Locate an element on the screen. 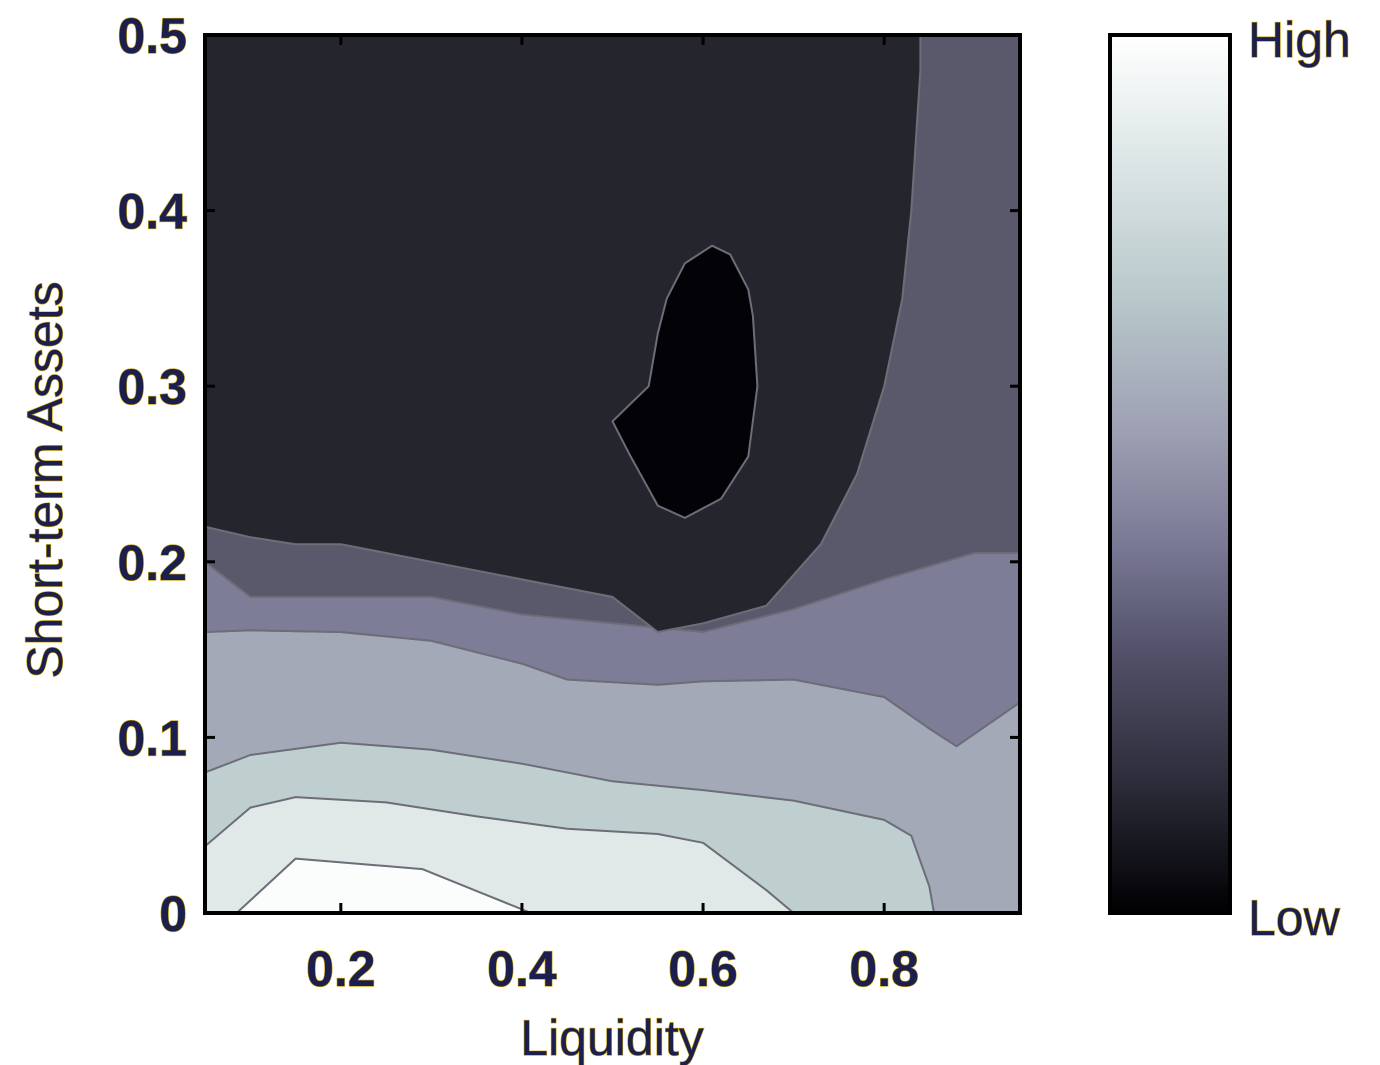 This screenshot has height=1065, width=1380. x-tick-label: 0.2 is located at coordinates (341, 969).